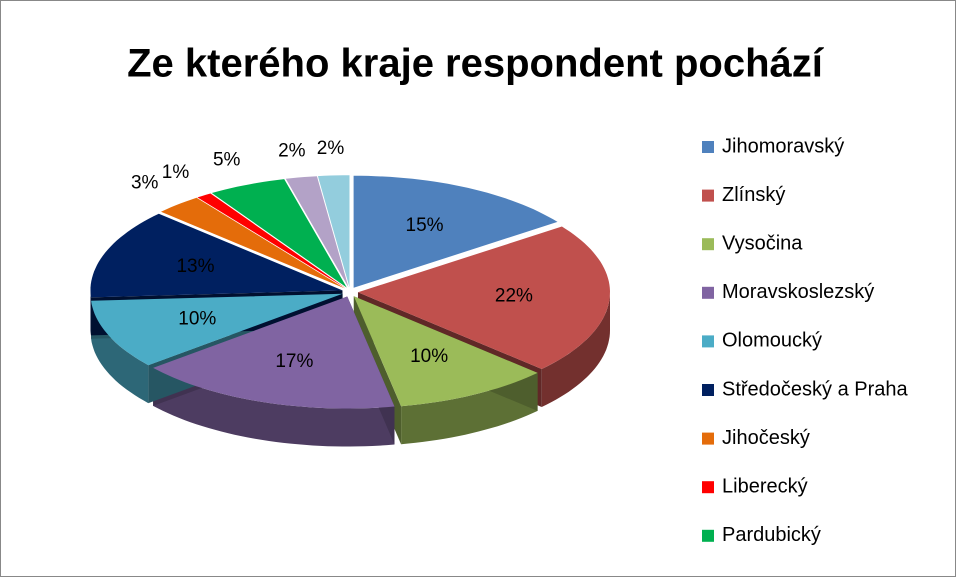 The image size is (957, 578). What do you see at coordinates (765, 486) in the screenshot?
I see `legend-label: Liberecký` at bounding box center [765, 486].